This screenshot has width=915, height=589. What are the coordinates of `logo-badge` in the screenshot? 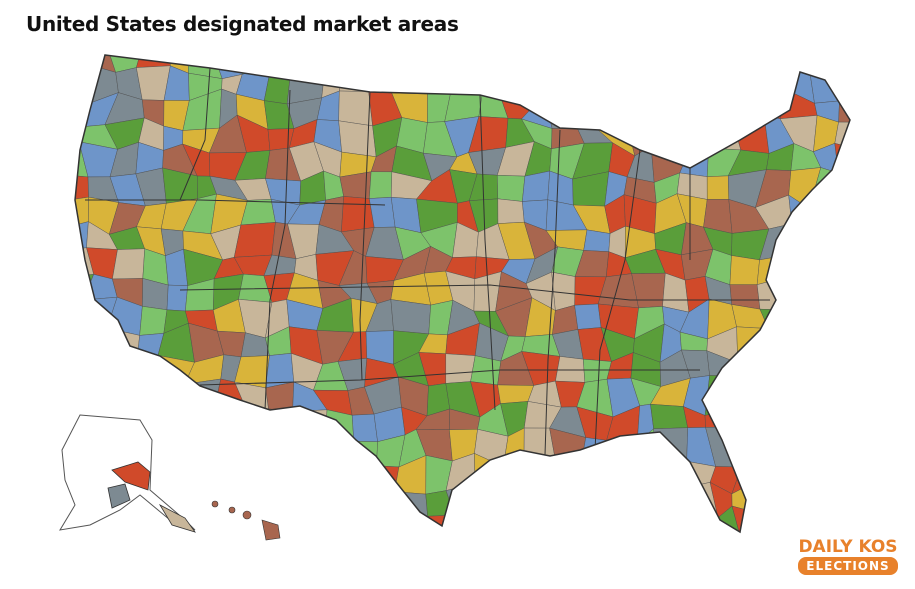 It's located at (848, 566).